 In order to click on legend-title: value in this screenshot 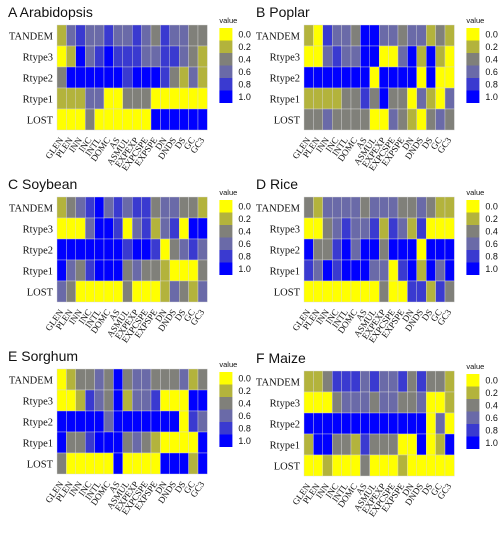, I will do `click(228, 192)`.